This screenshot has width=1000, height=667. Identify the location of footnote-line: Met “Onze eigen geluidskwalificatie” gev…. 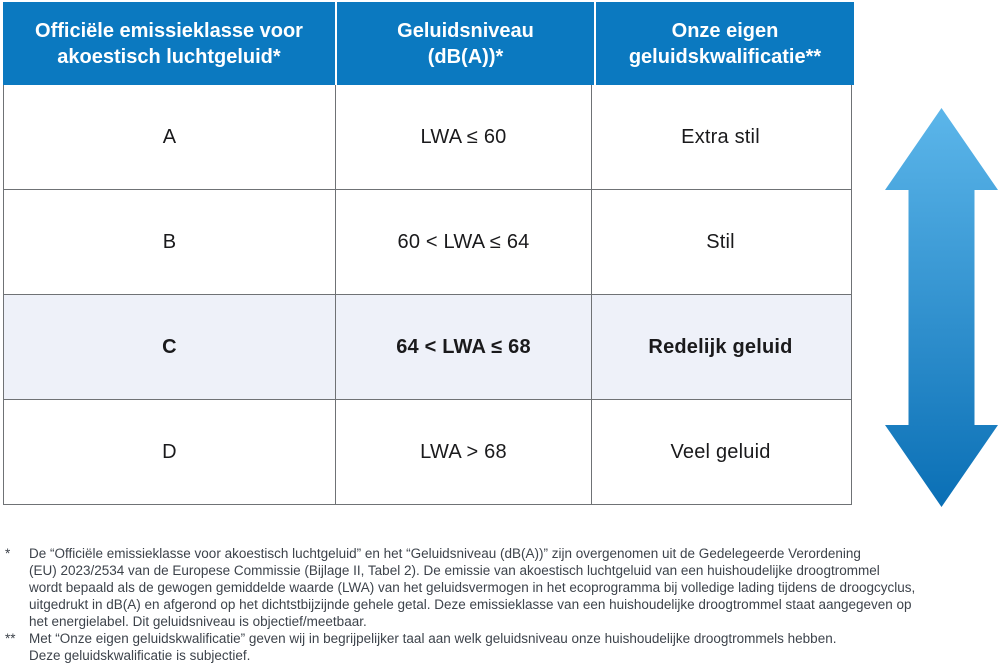
(433, 638).